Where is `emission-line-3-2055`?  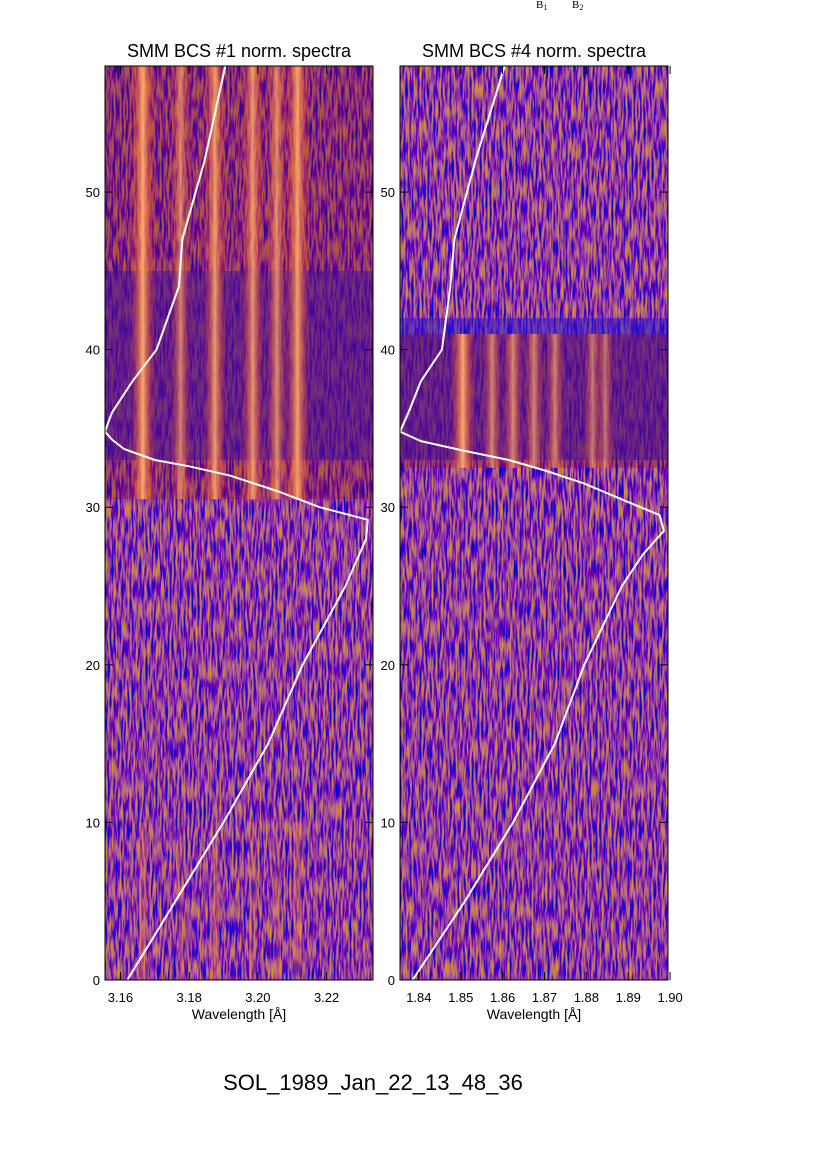
emission-line-3-2055 is located at coordinates (276, 283).